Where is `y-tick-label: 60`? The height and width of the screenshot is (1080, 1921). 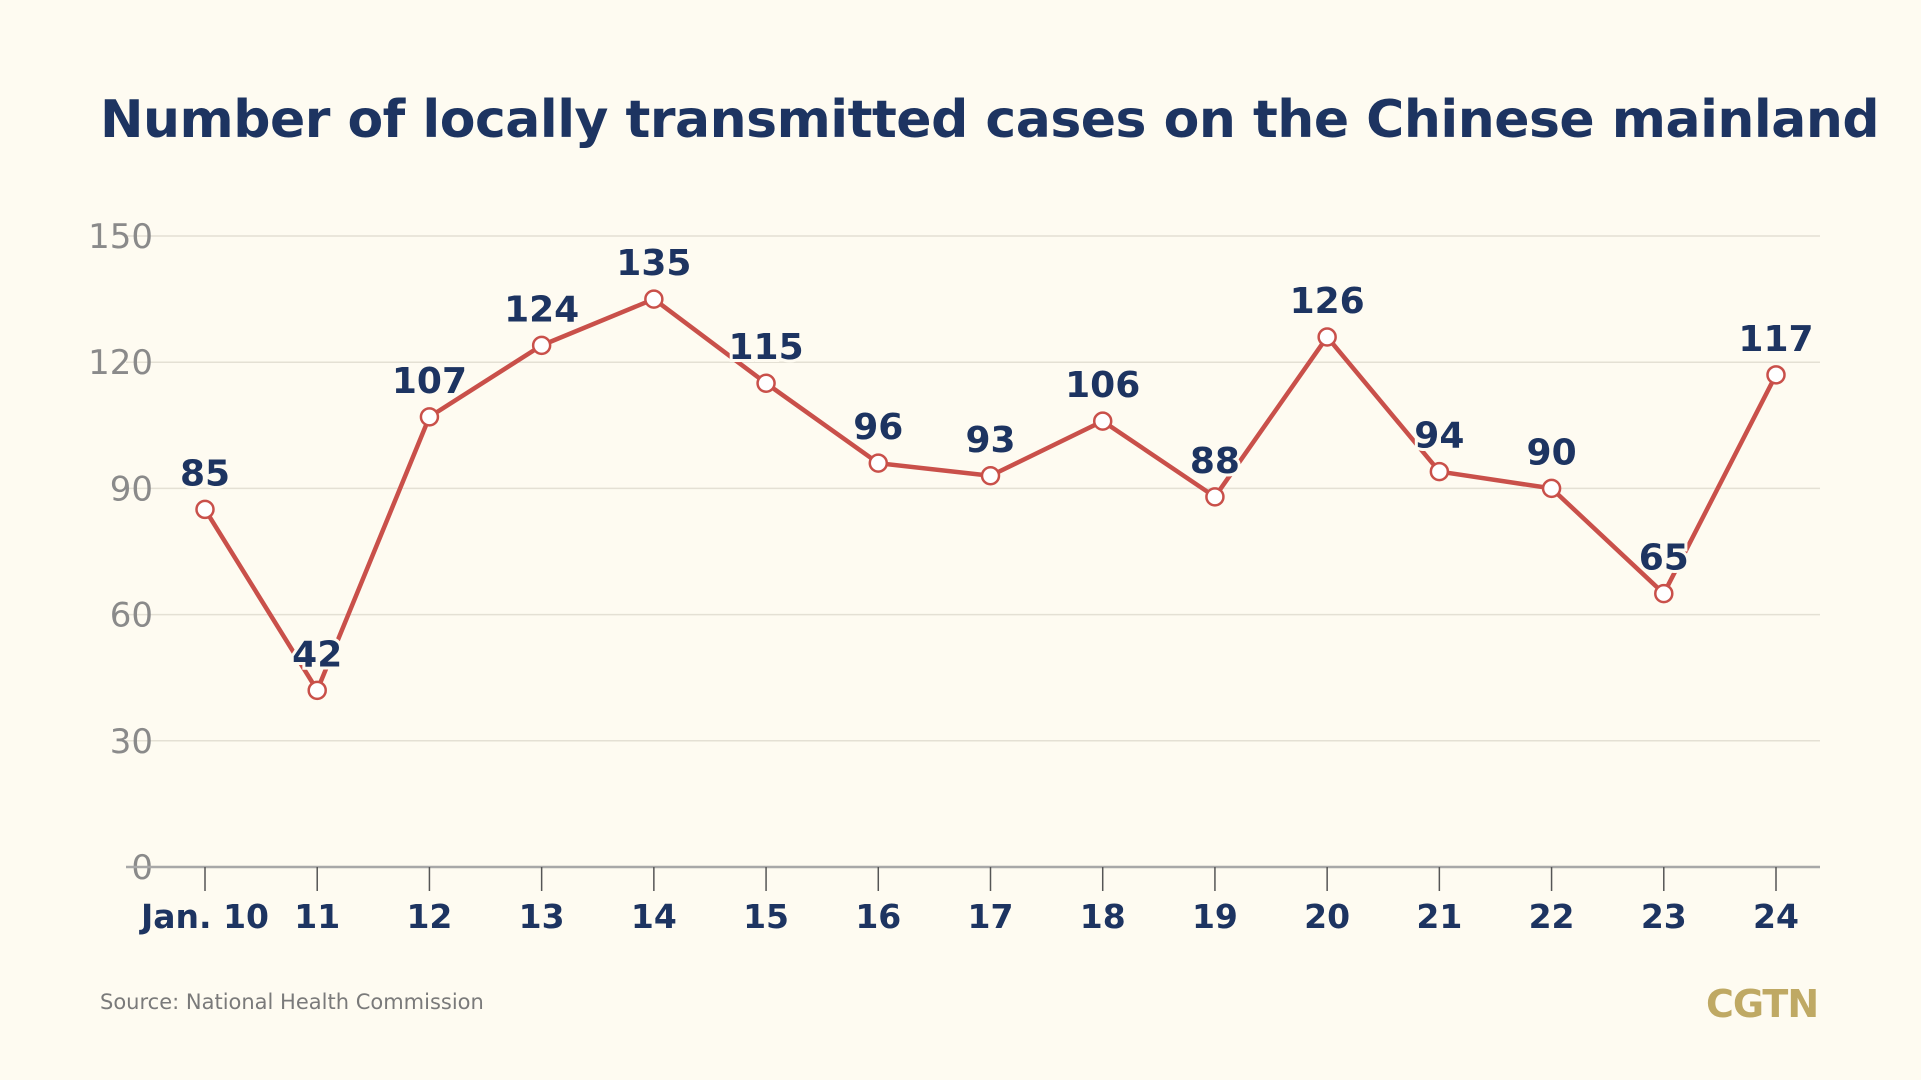
y-tick-label: 60 is located at coordinates (131, 616).